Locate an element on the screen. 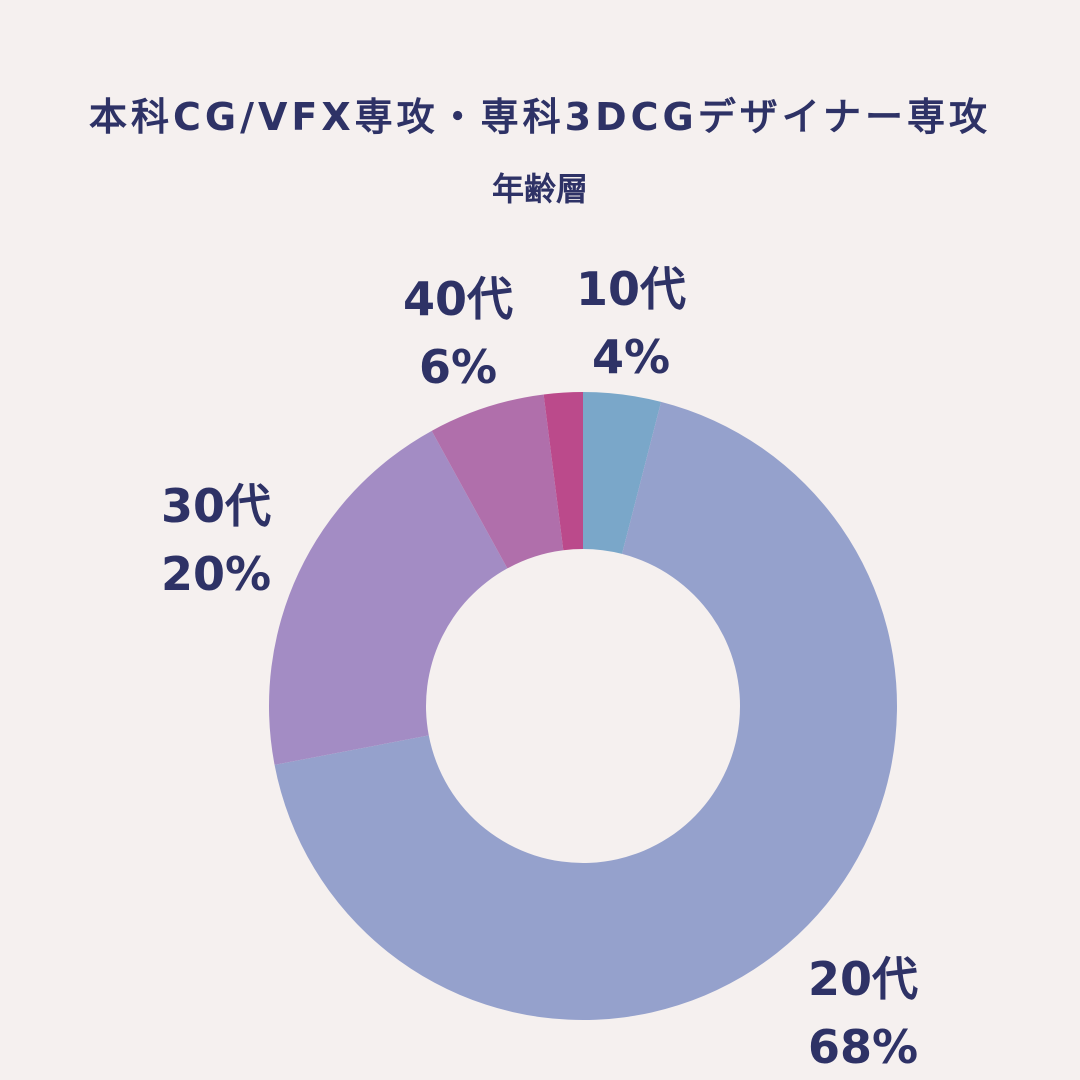 The width and height of the screenshot is (1080, 1080). slice-label-10代: 10代 is located at coordinates (631, 289).